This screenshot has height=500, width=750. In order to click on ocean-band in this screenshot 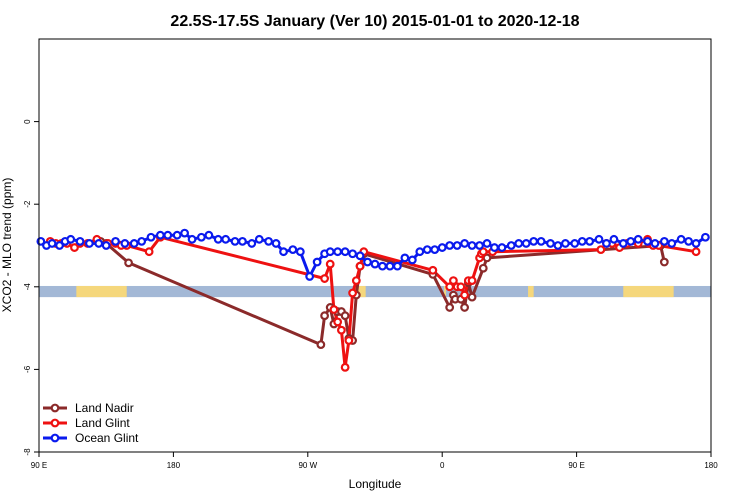, I will do `click(375, 291)`.